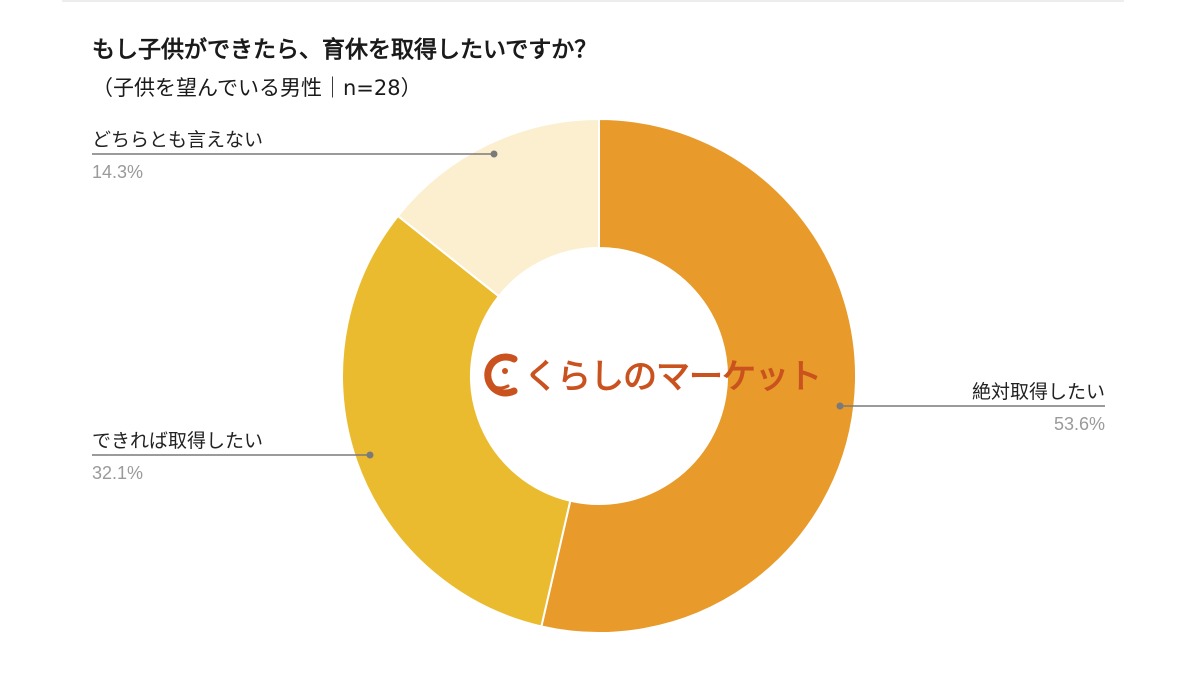 Image resolution: width=1200 pixels, height=679 pixels. Describe the element at coordinates (117, 473) in the screenshot. I see `slice-value-2: 32.1%` at that location.